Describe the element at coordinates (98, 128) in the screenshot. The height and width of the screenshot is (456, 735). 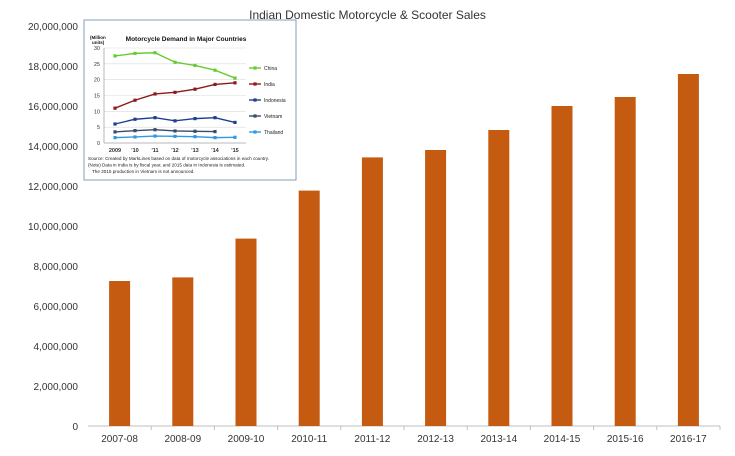
I see `inset-y-tick-label: 5` at that location.